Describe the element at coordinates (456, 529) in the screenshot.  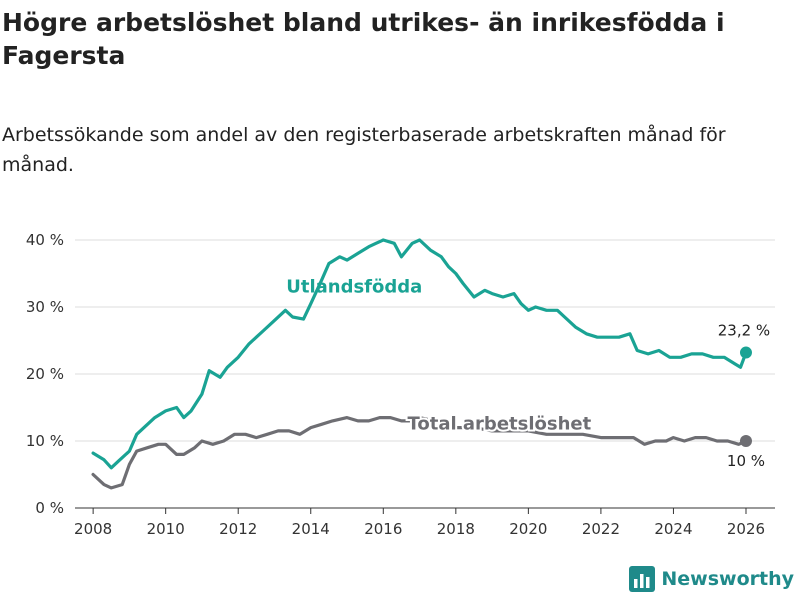
I see `x-tick-label: 2018` at that location.